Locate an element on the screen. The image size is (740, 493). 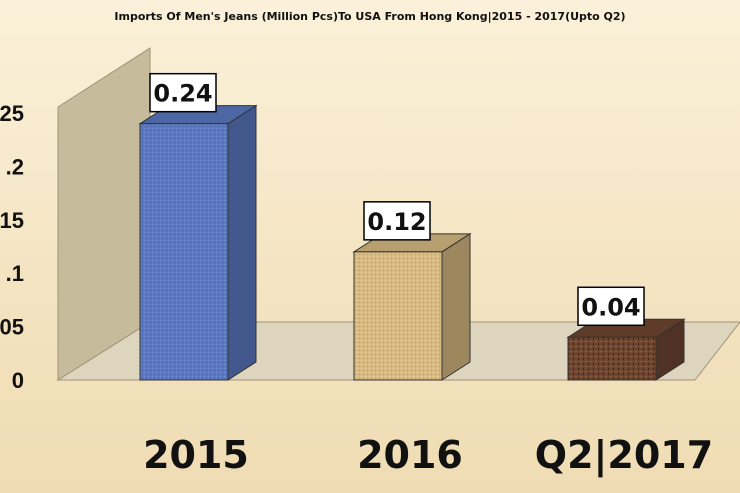
data-label: 0.24 is located at coordinates (183, 92).